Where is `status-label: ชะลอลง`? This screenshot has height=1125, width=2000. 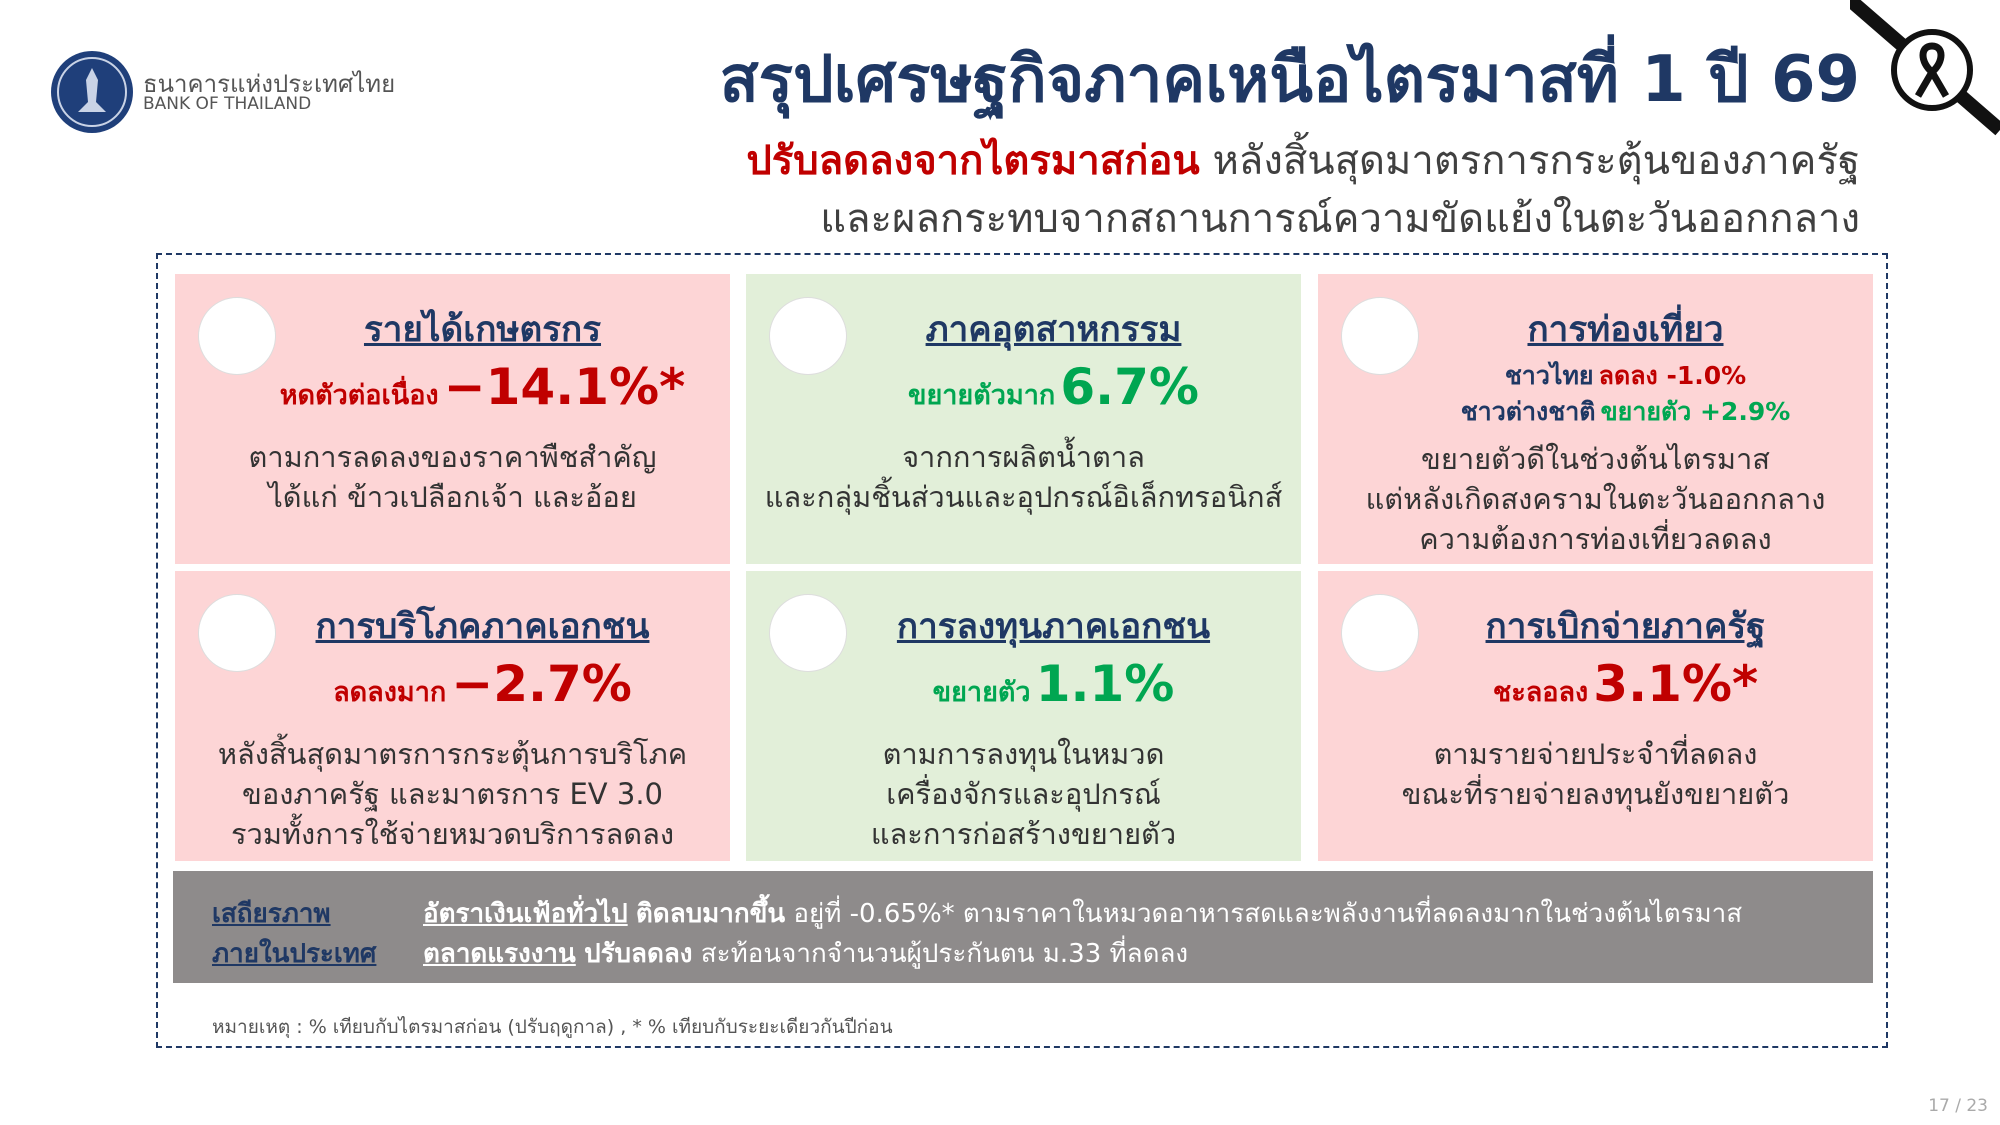
status-label: ชะลอลง is located at coordinates (1540, 692).